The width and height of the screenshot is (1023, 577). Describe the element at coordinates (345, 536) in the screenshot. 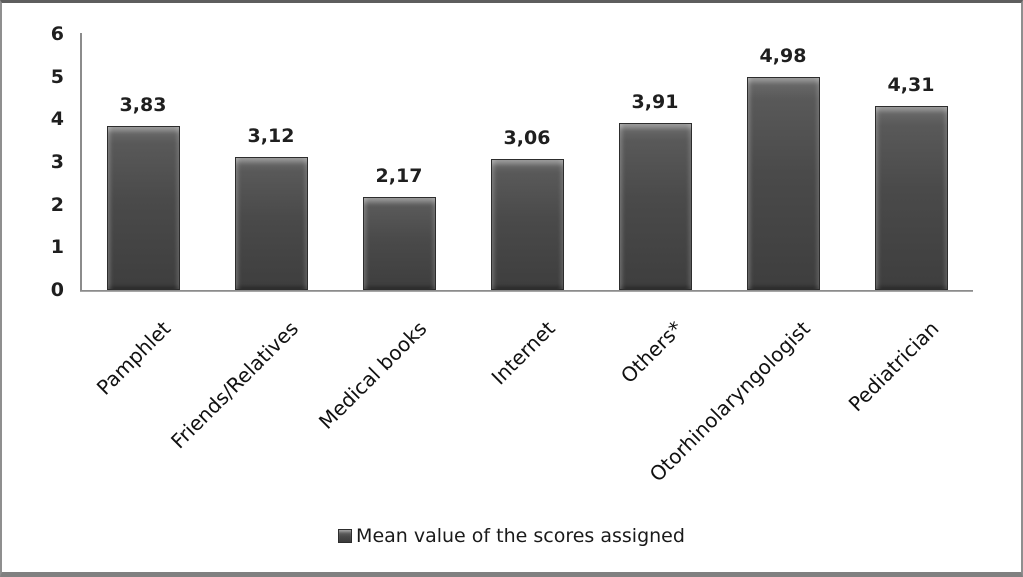

I see `legend-swatch-icon` at that location.